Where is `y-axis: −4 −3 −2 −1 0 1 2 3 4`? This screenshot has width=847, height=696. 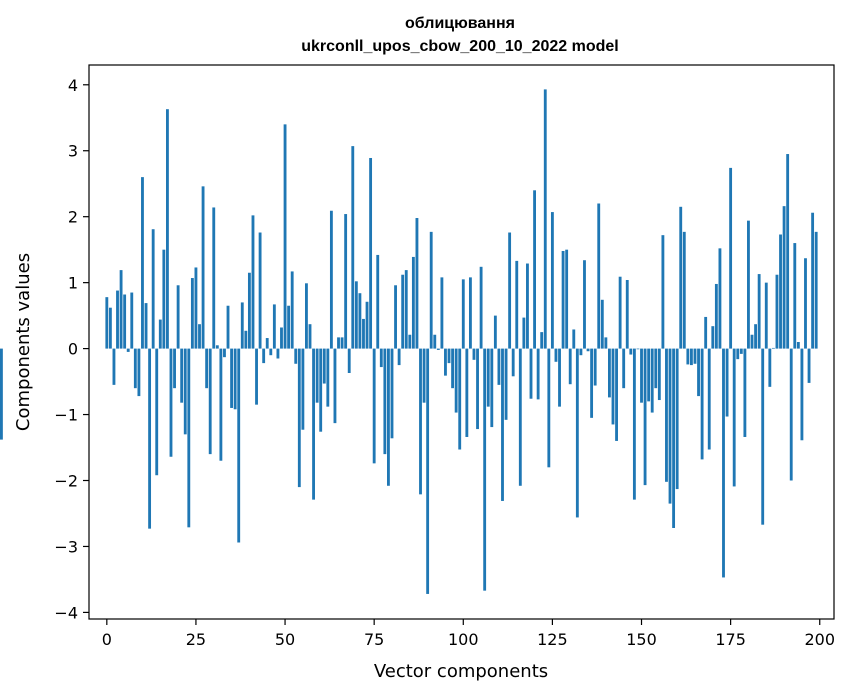
y-axis: −4 −3 −2 −1 0 1 2 3 4 is located at coordinates (71, 349).